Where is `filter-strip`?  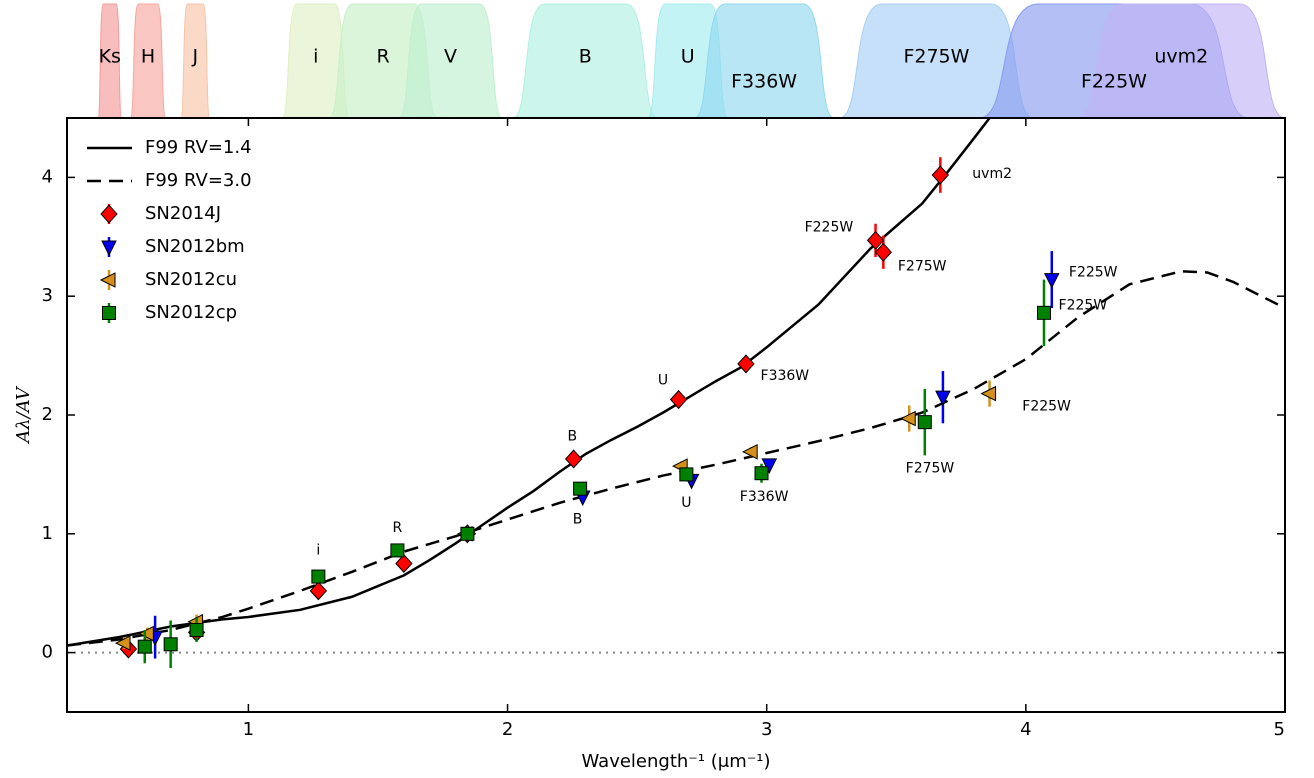 filter-strip is located at coordinates (691, 60).